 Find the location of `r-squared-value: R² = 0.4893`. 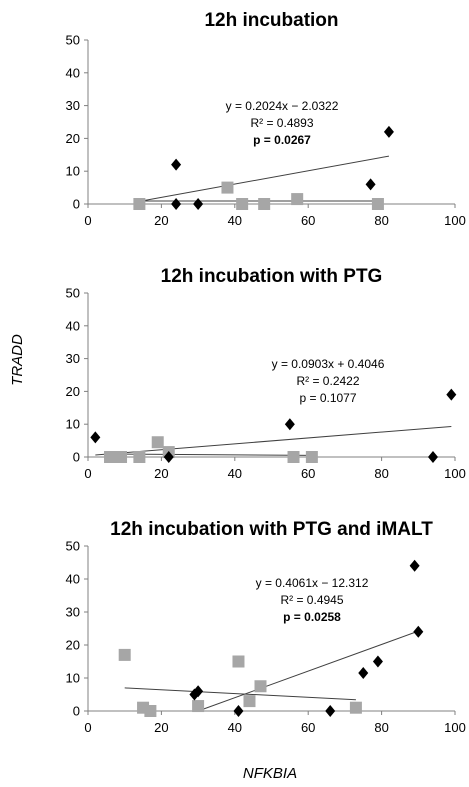

r-squared-value: R² = 0.4893 is located at coordinates (281, 123).